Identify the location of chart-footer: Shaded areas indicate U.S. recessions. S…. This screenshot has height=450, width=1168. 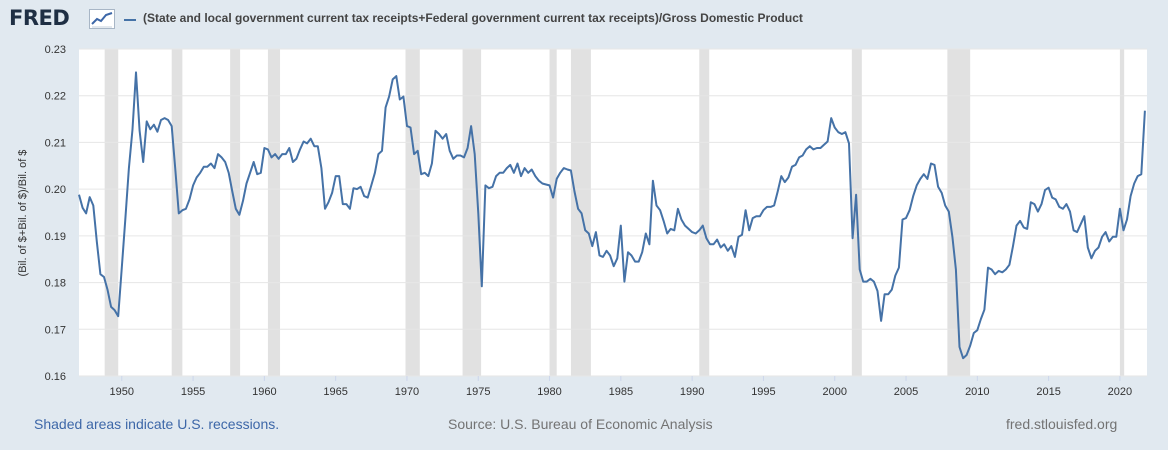
(584, 426).